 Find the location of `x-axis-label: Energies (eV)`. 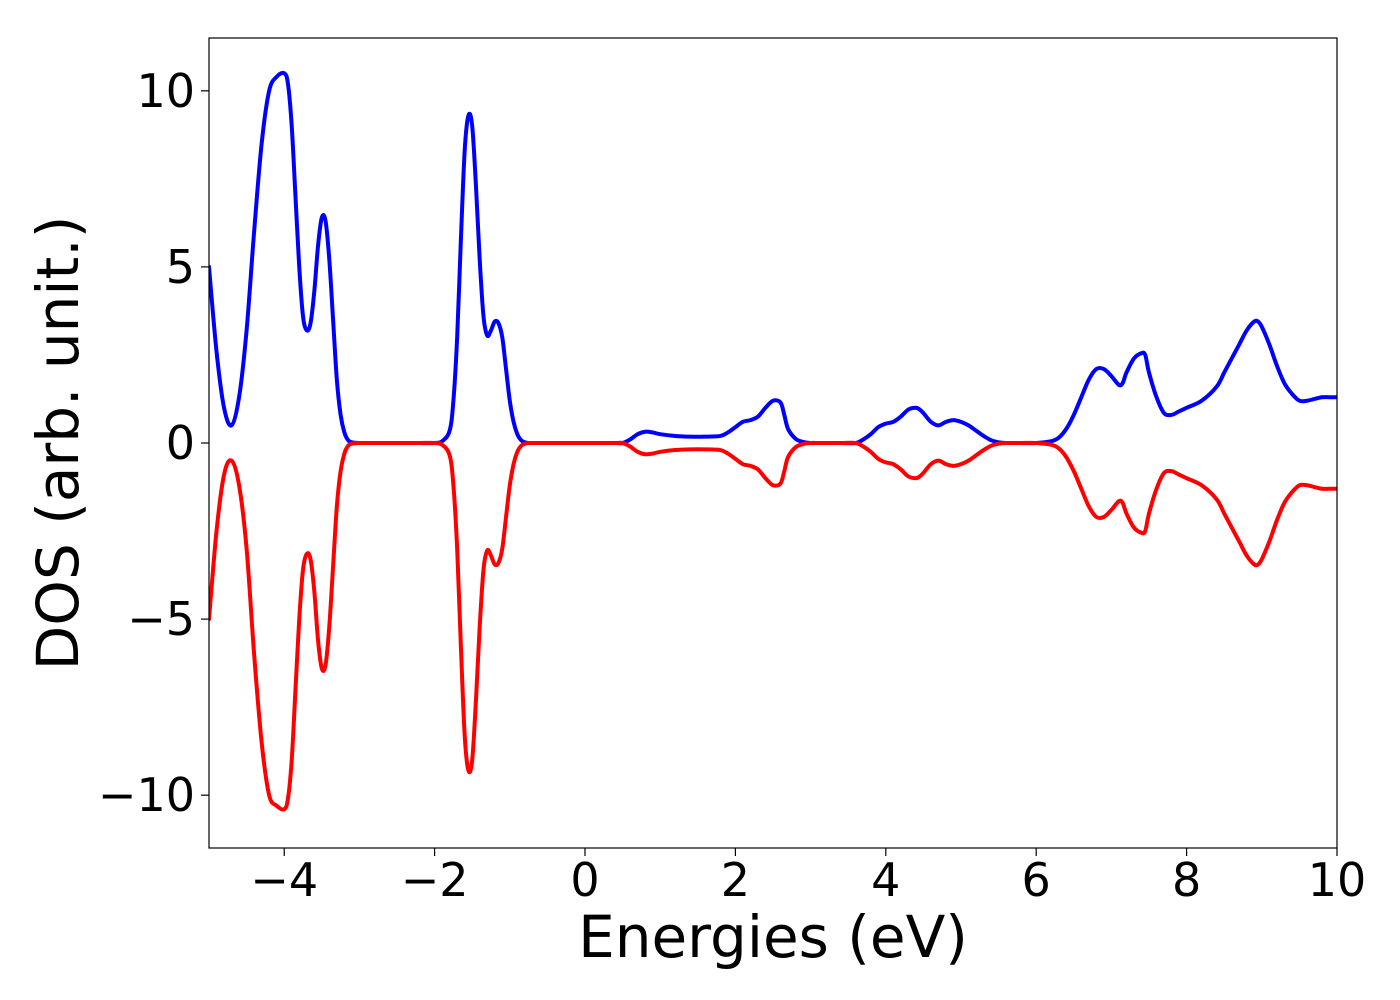

x-axis-label: Energies (eV) is located at coordinates (773, 937).